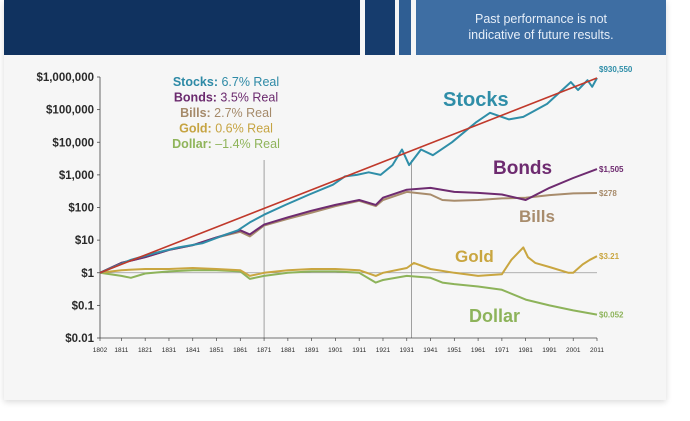 This screenshot has width=690, height=421. I want to click on legend-entry: Dollar: –1.4% Real, so click(226, 144).